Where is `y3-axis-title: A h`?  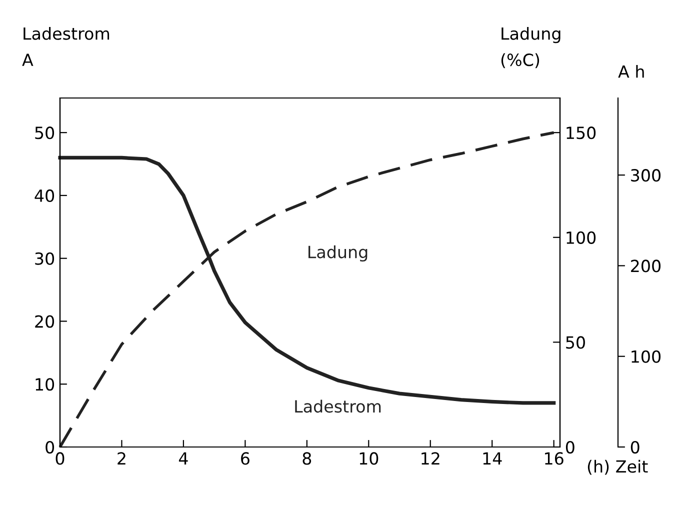
y3-axis-title: A h is located at coordinates (631, 71).